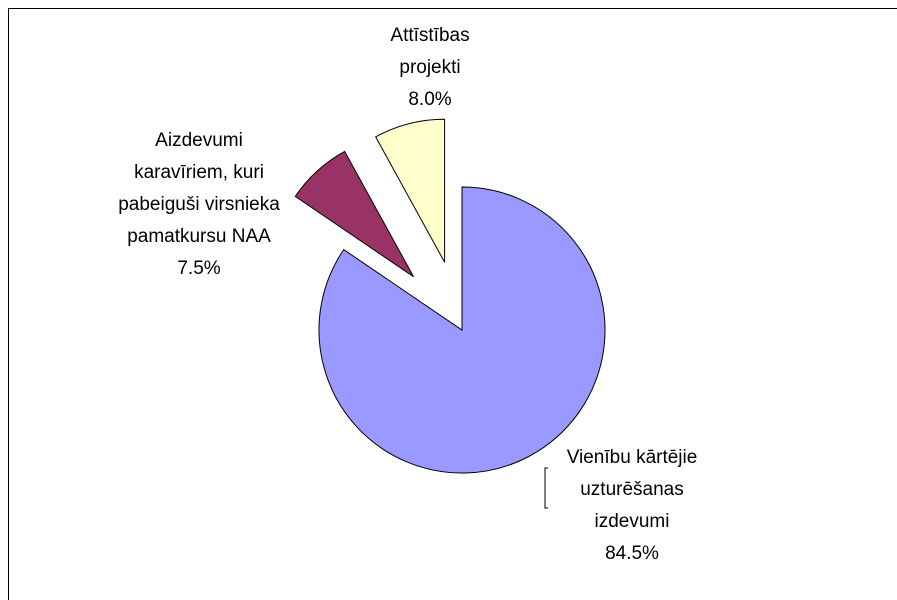 The image size is (897, 600). Describe the element at coordinates (430, 51) in the screenshot. I see `category-name: Attīstības projekti` at that location.